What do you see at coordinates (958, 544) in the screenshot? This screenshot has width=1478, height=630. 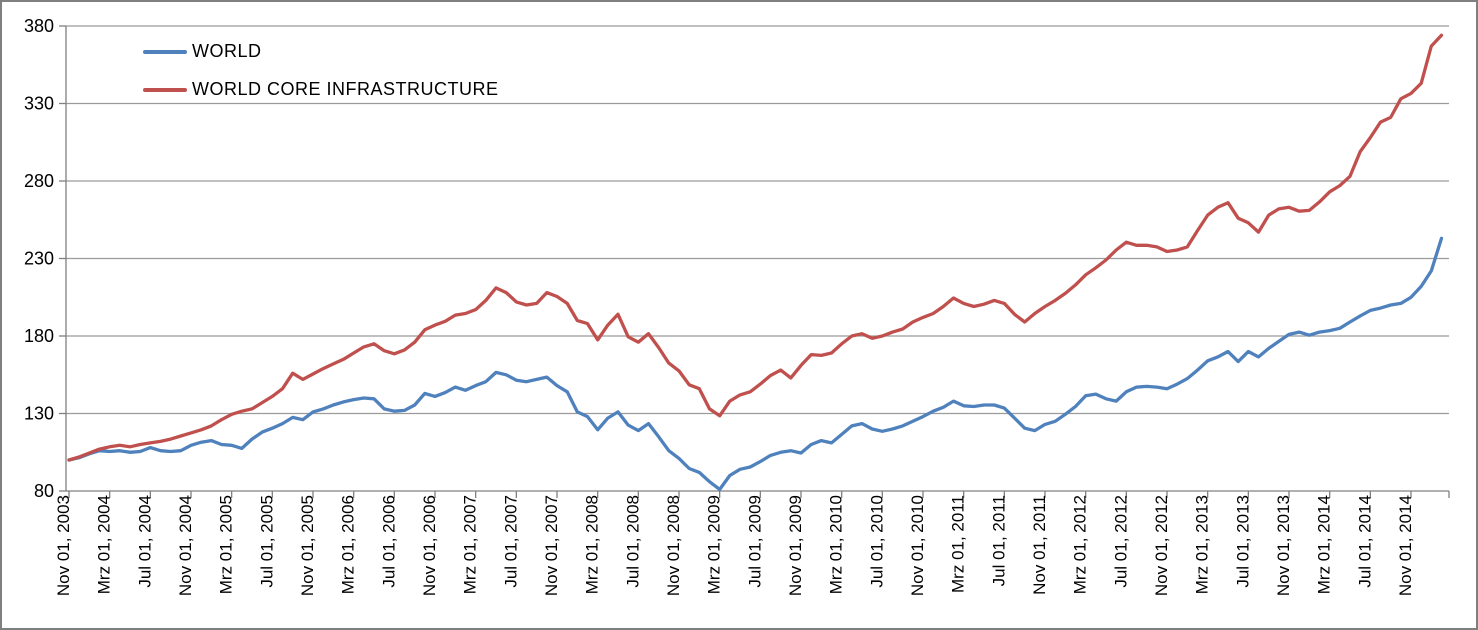 I see `x-axis-label: Mrz 01, 2011` at bounding box center [958, 544].